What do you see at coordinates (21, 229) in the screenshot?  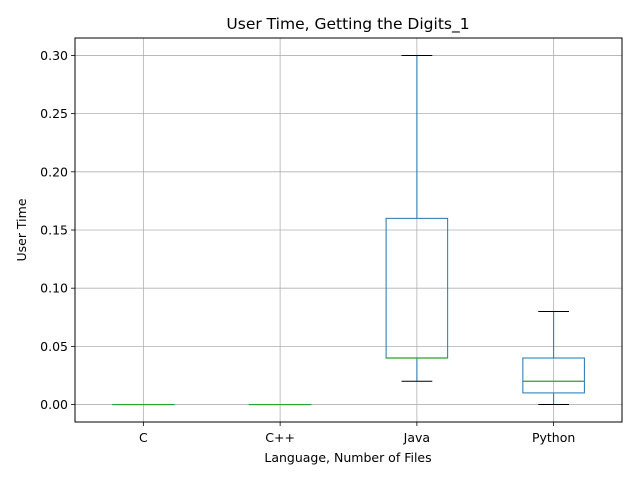 I see `y-axis-title: User Time` at bounding box center [21, 229].